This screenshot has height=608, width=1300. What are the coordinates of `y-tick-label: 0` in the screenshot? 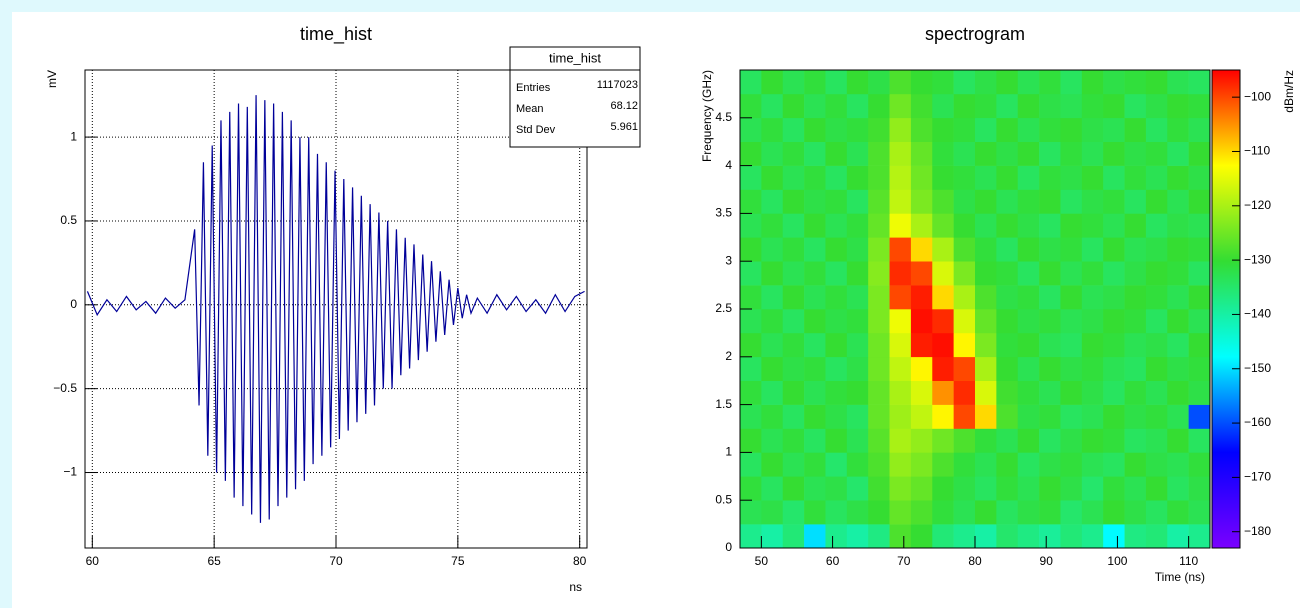 It's located at (728, 547).